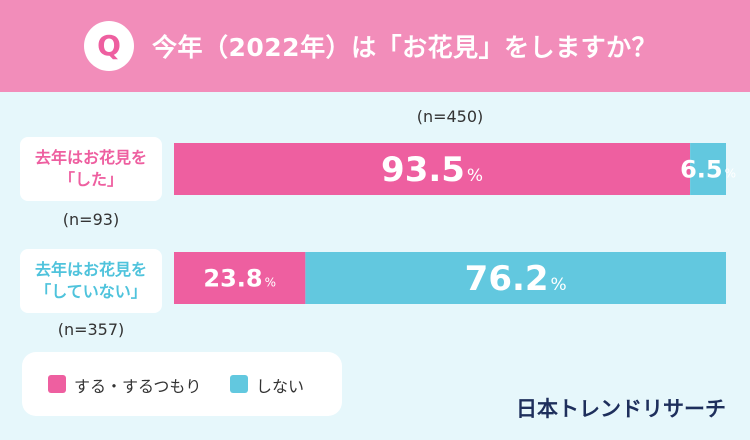 The height and width of the screenshot is (440, 750). I want to click on data-label-do-row2: 23.8%, so click(239, 279).